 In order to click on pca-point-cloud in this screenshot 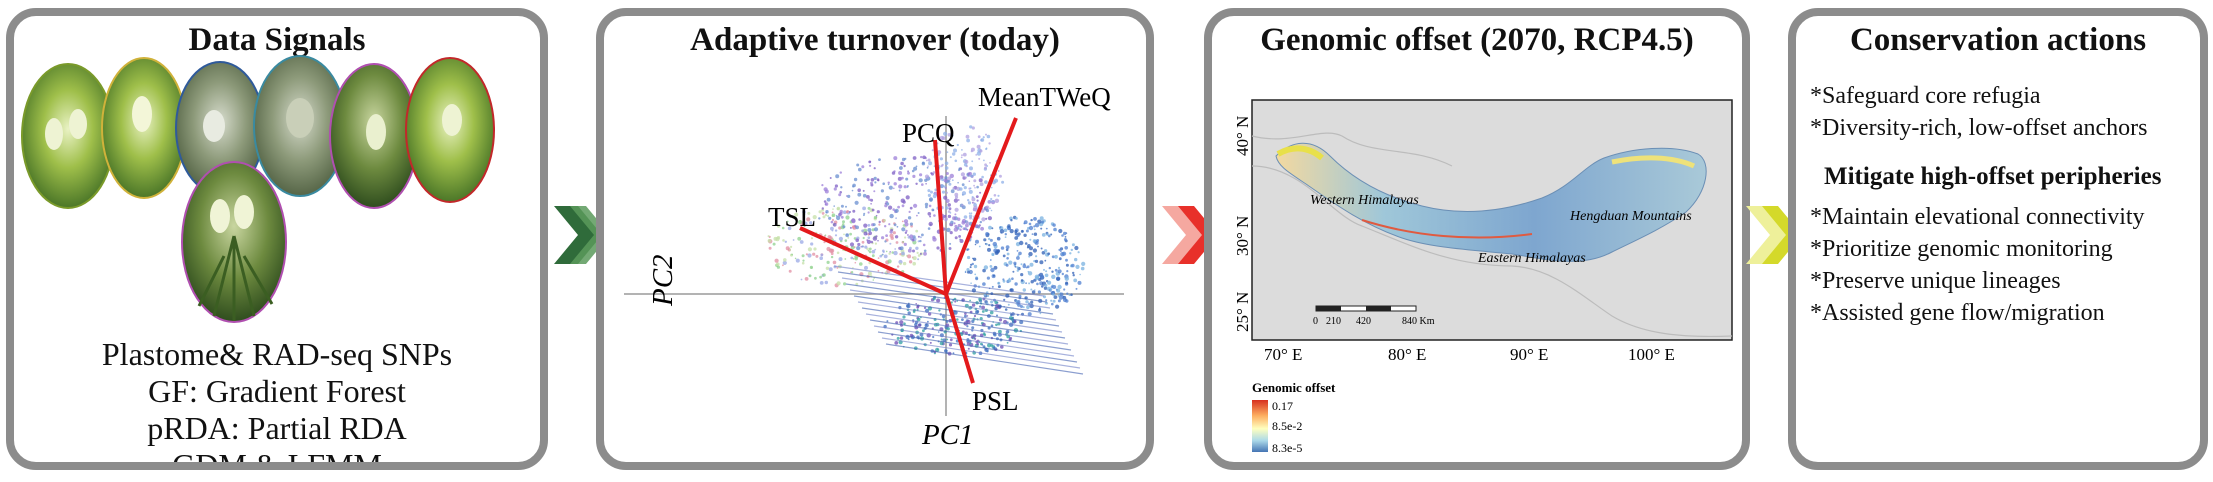, I will do `click(926, 250)`.